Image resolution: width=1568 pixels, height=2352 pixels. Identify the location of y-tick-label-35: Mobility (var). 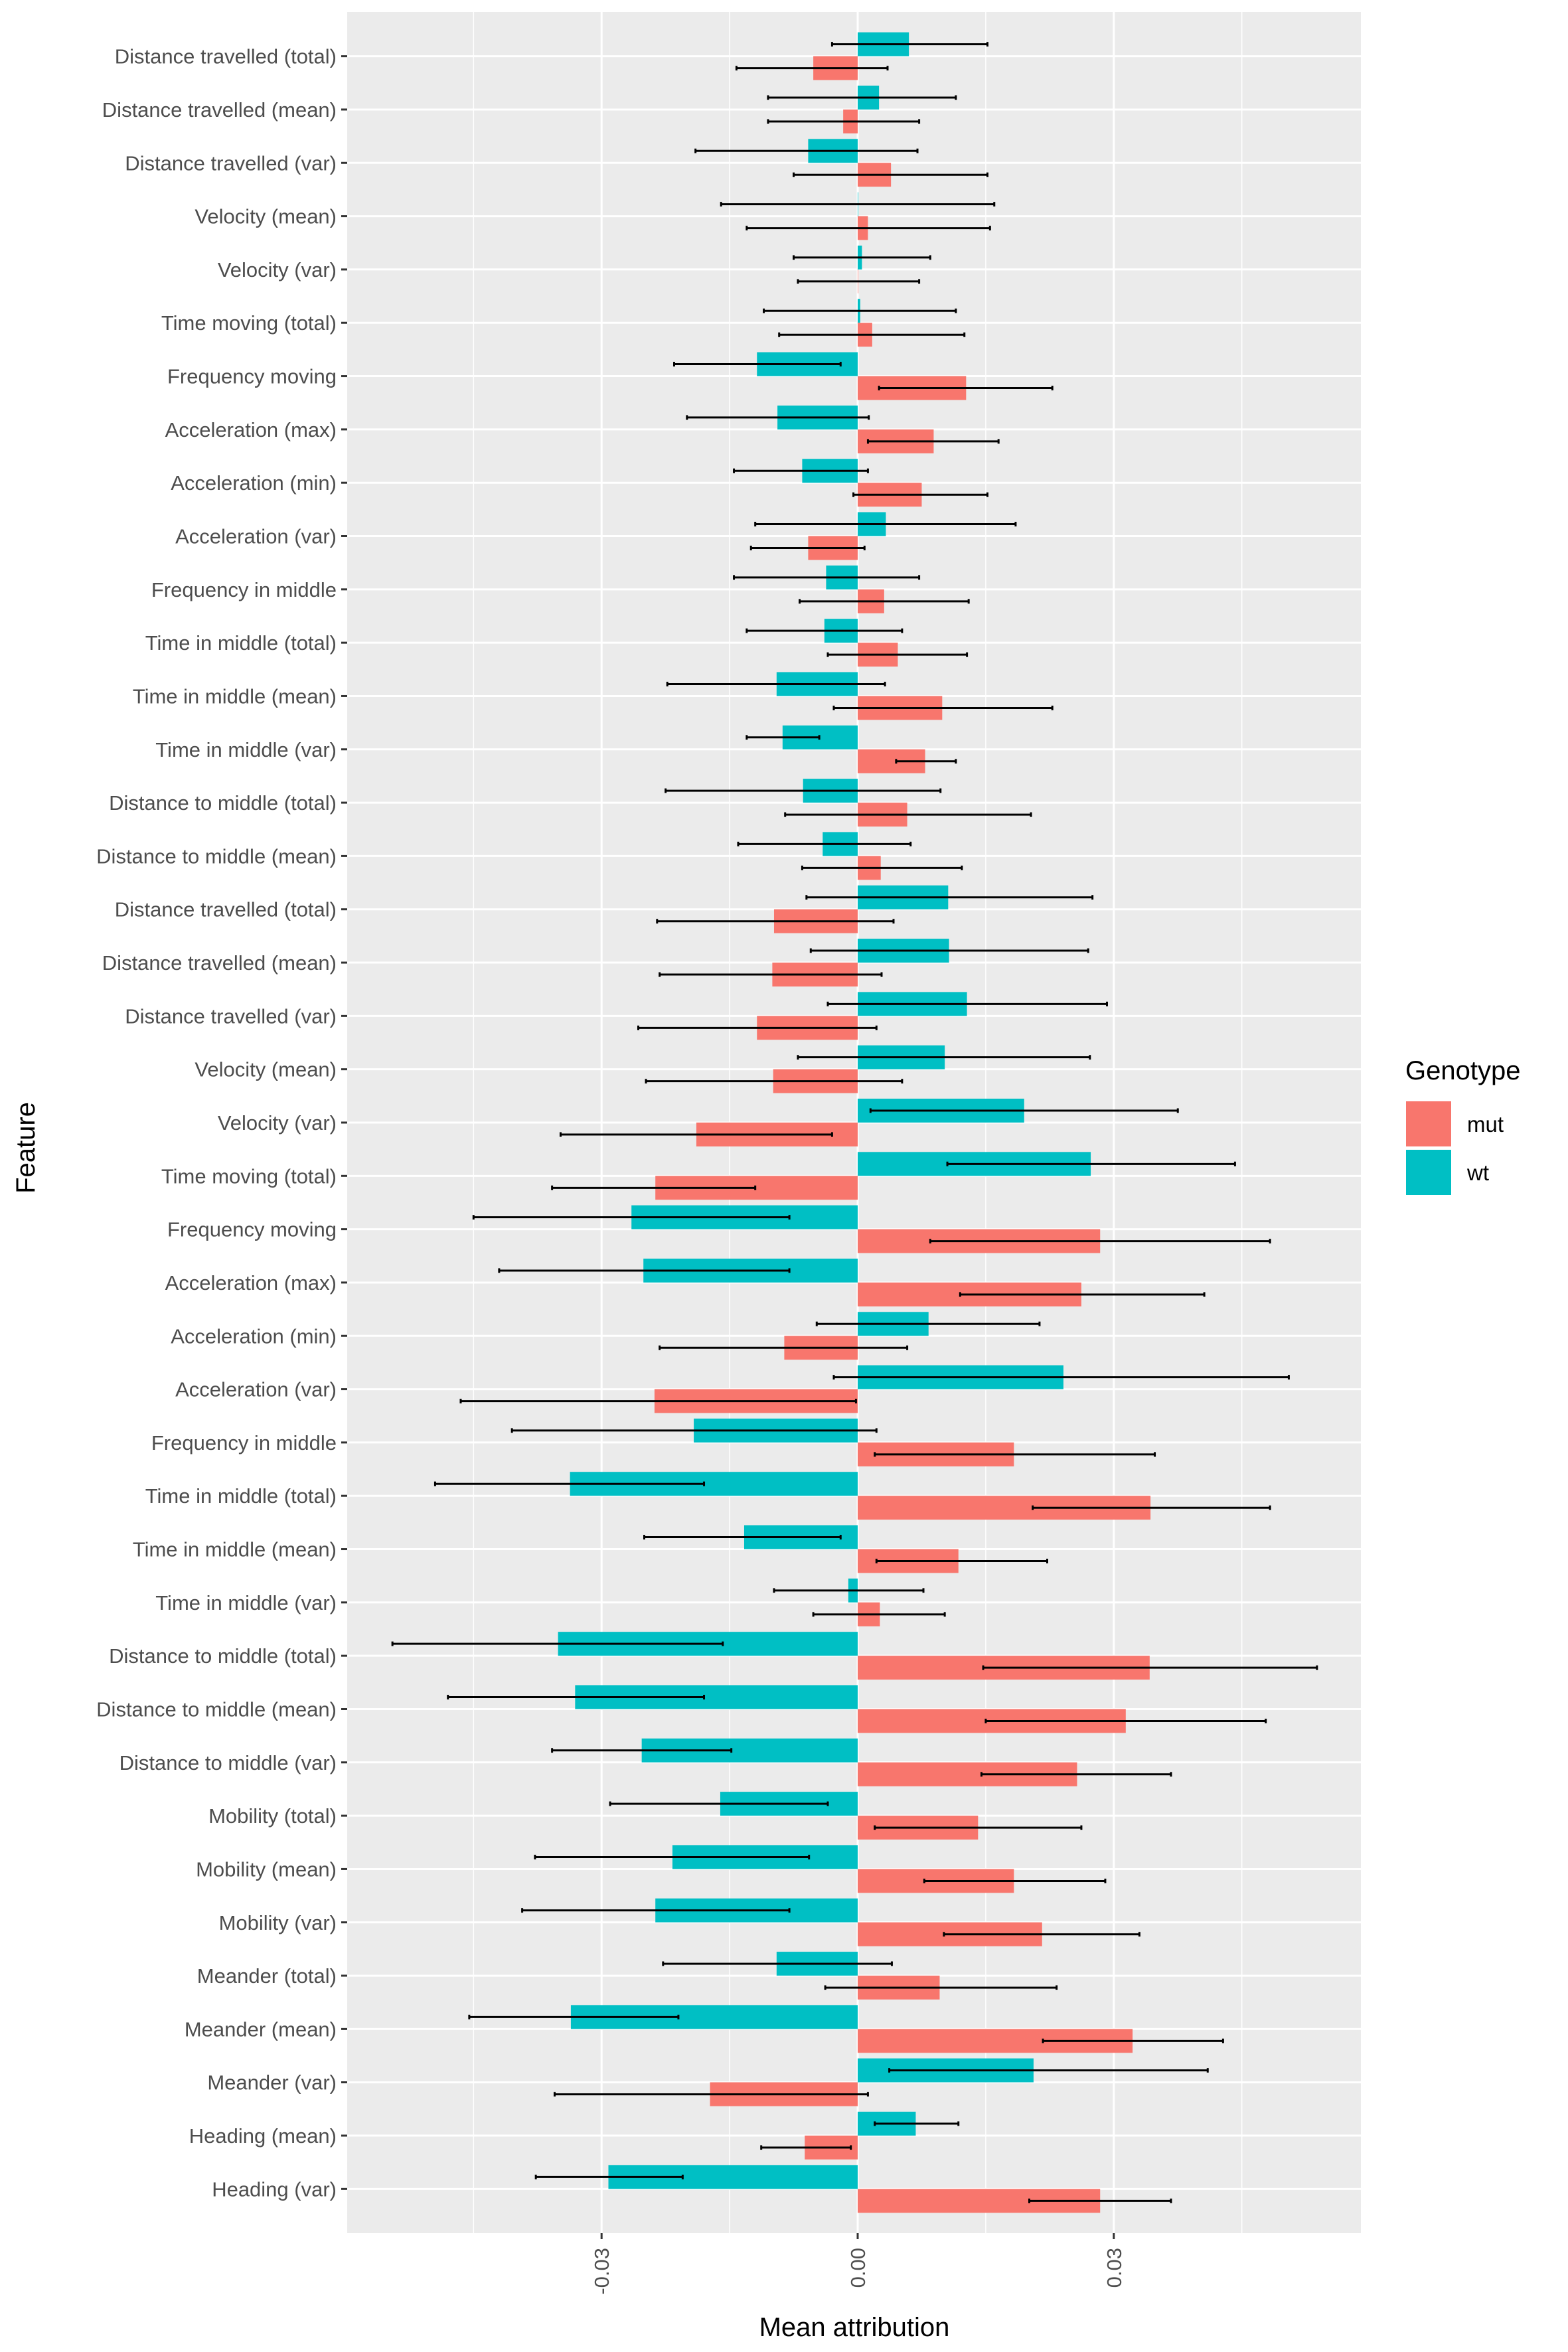
(278, 1923).